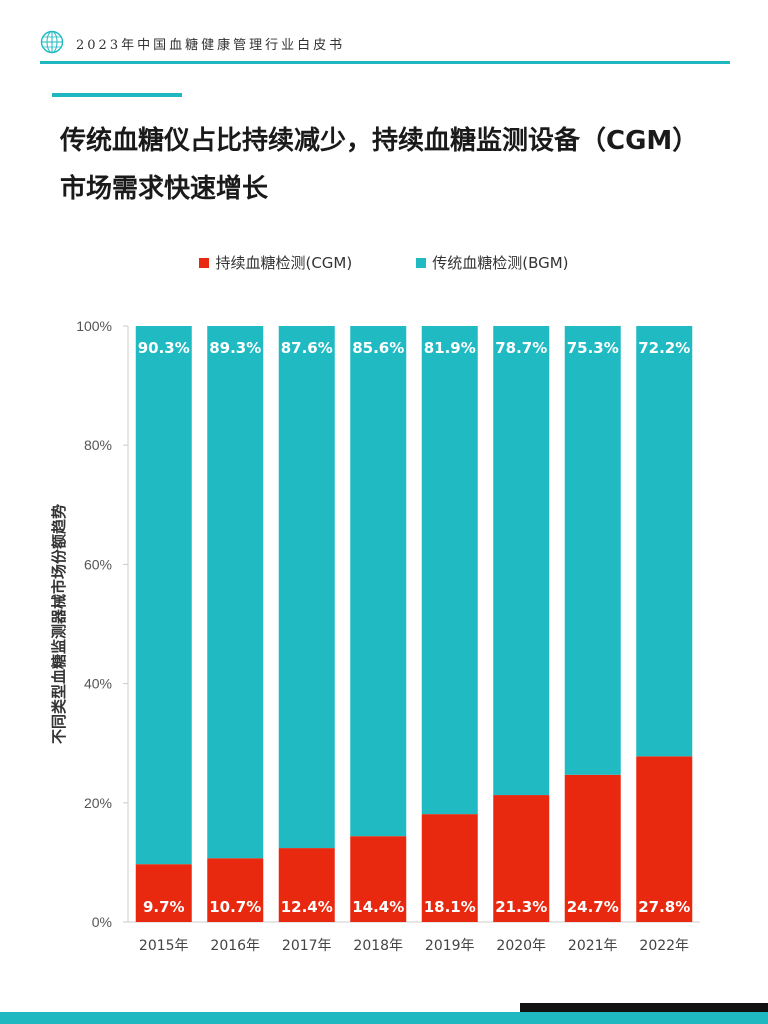 Image resolution: width=768 pixels, height=1024 pixels. What do you see at coordinates (593, 348) in the screenshot?
I see `data-label-bgm: 75.3%` at bounding box center [593, 348].